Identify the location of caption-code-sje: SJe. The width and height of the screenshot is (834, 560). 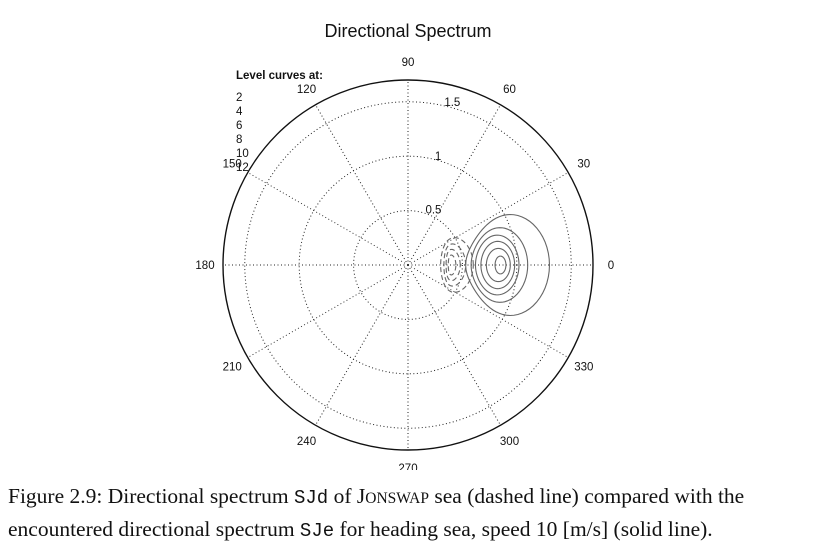
(317, 531).